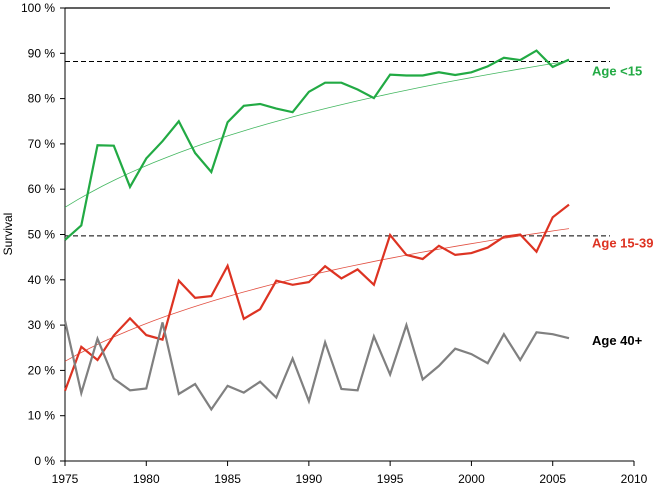 This screenshot has width=663, height=493. I want to click on x-tick-label: 1980, so click(146, 479).